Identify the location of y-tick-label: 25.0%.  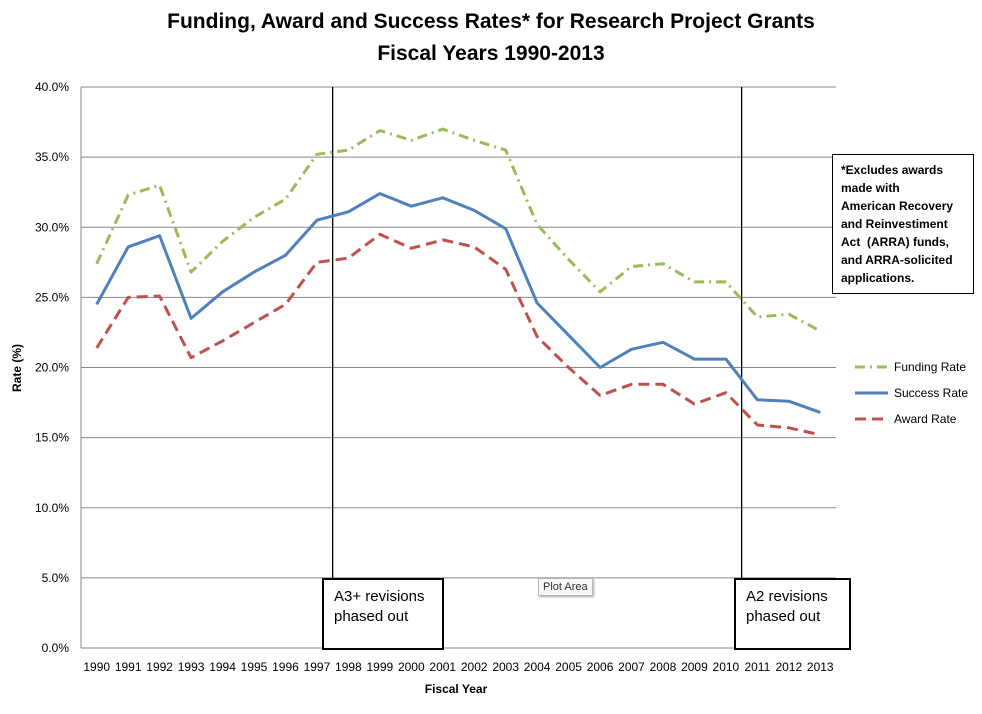
(52, 297).